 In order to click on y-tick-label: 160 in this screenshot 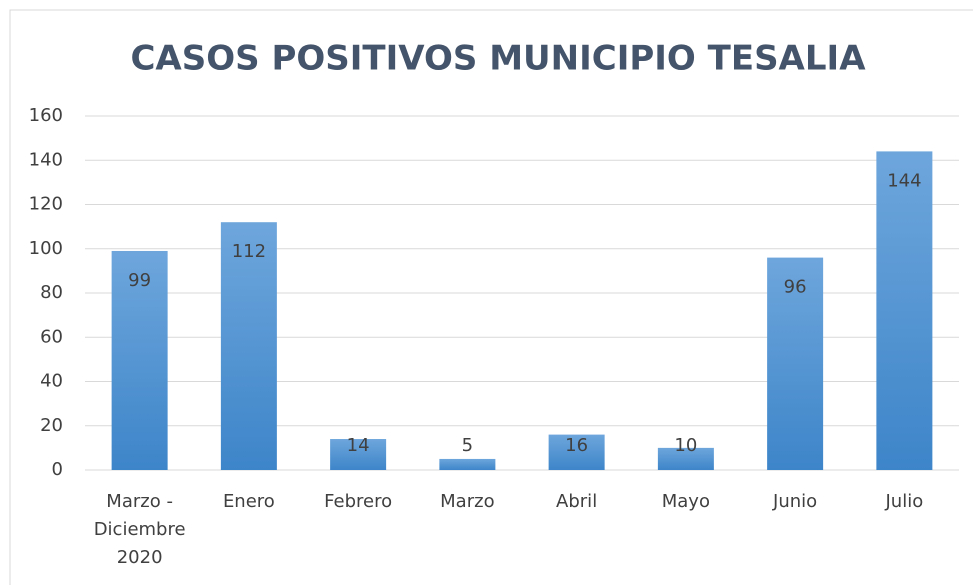, I will do `click(46, 115)`.